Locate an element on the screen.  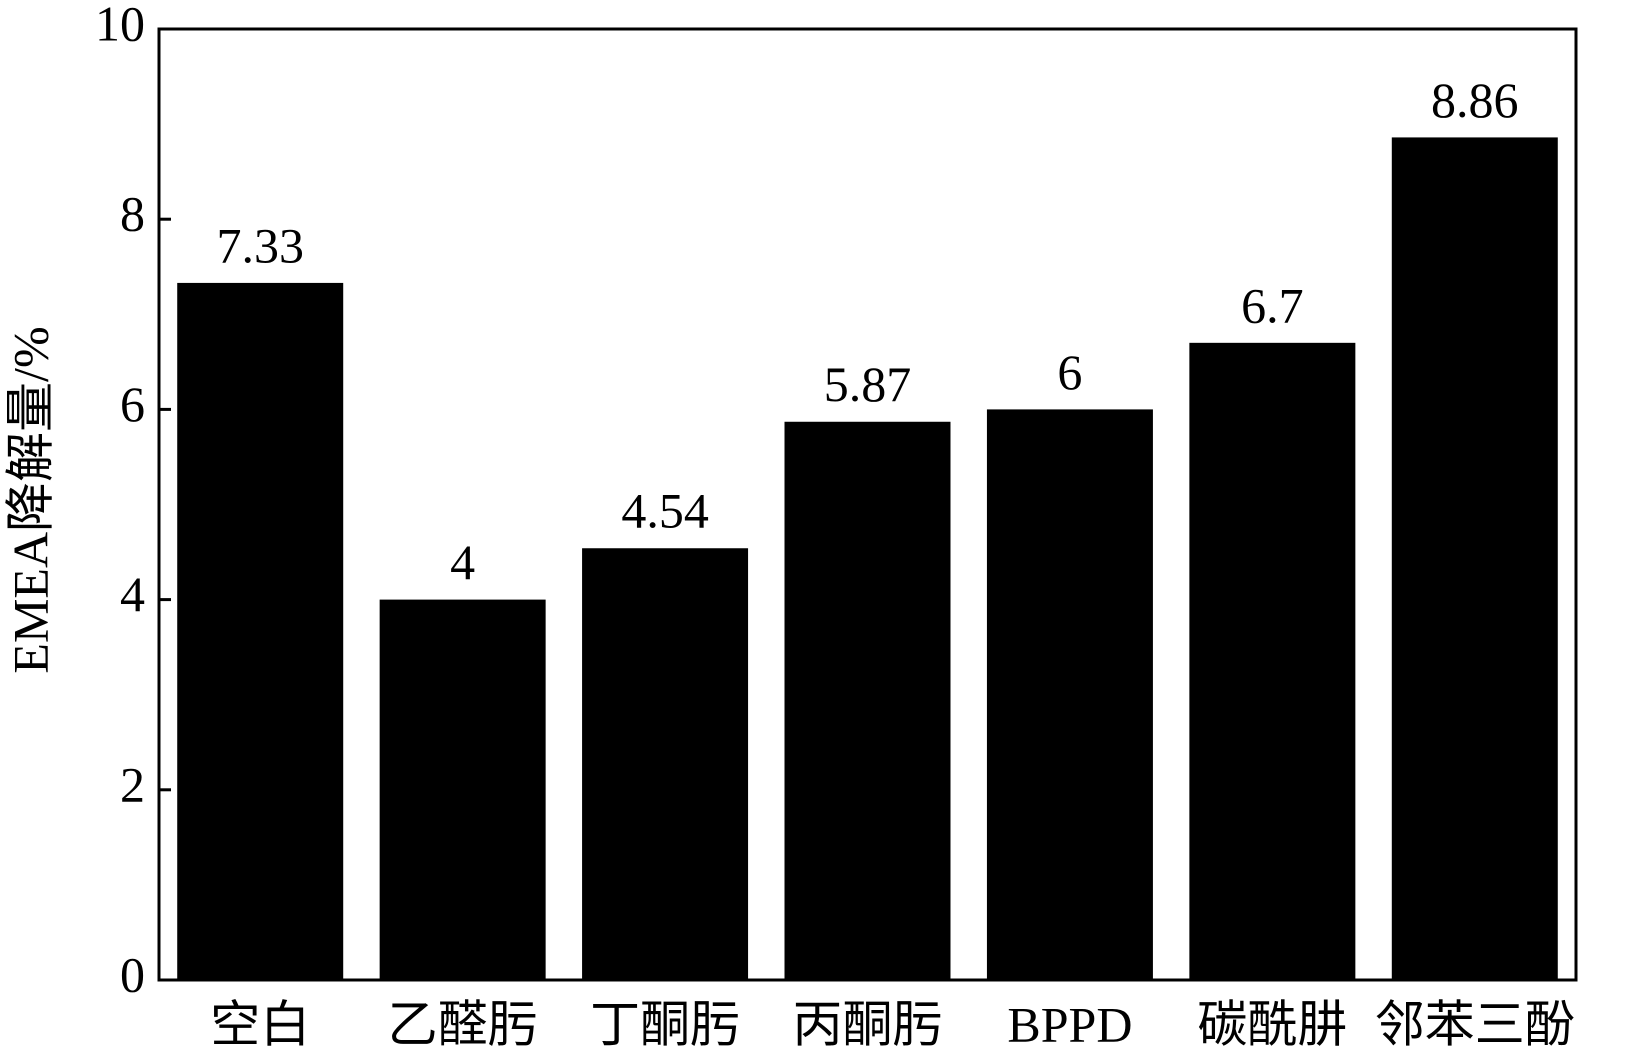
y-tick-label: 2 is located at coordinates (132, 784).